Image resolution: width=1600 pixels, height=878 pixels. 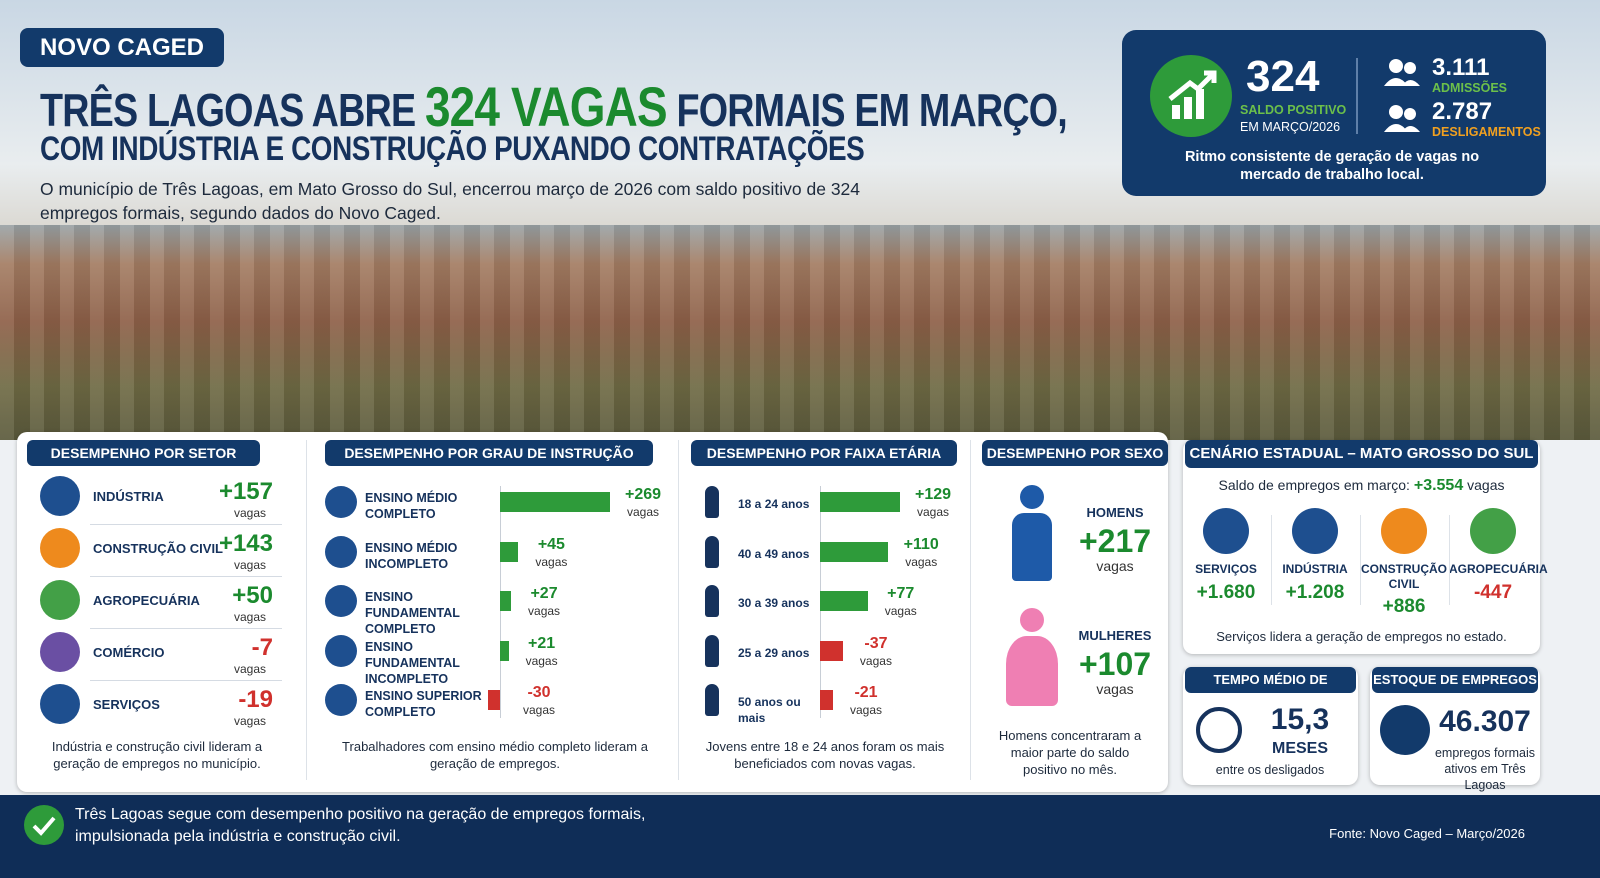 What do you see at coordinates (1192, 94) in the screenshot?
I see `growth-glyph` at bounding box center [1192, 94].